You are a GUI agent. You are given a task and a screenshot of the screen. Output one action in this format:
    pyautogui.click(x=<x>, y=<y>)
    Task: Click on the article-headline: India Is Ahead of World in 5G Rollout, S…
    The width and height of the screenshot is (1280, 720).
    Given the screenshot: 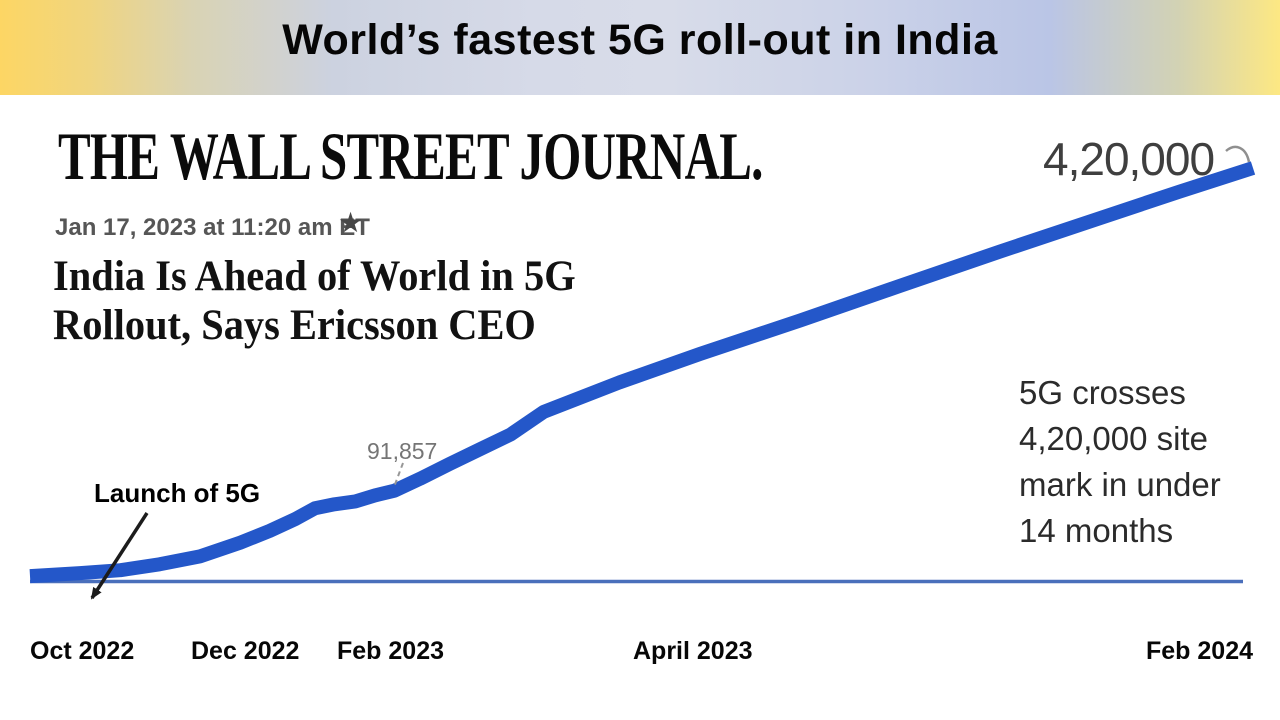 What is the action you would take?
    pyautogui.click(x=314, y=301)
    